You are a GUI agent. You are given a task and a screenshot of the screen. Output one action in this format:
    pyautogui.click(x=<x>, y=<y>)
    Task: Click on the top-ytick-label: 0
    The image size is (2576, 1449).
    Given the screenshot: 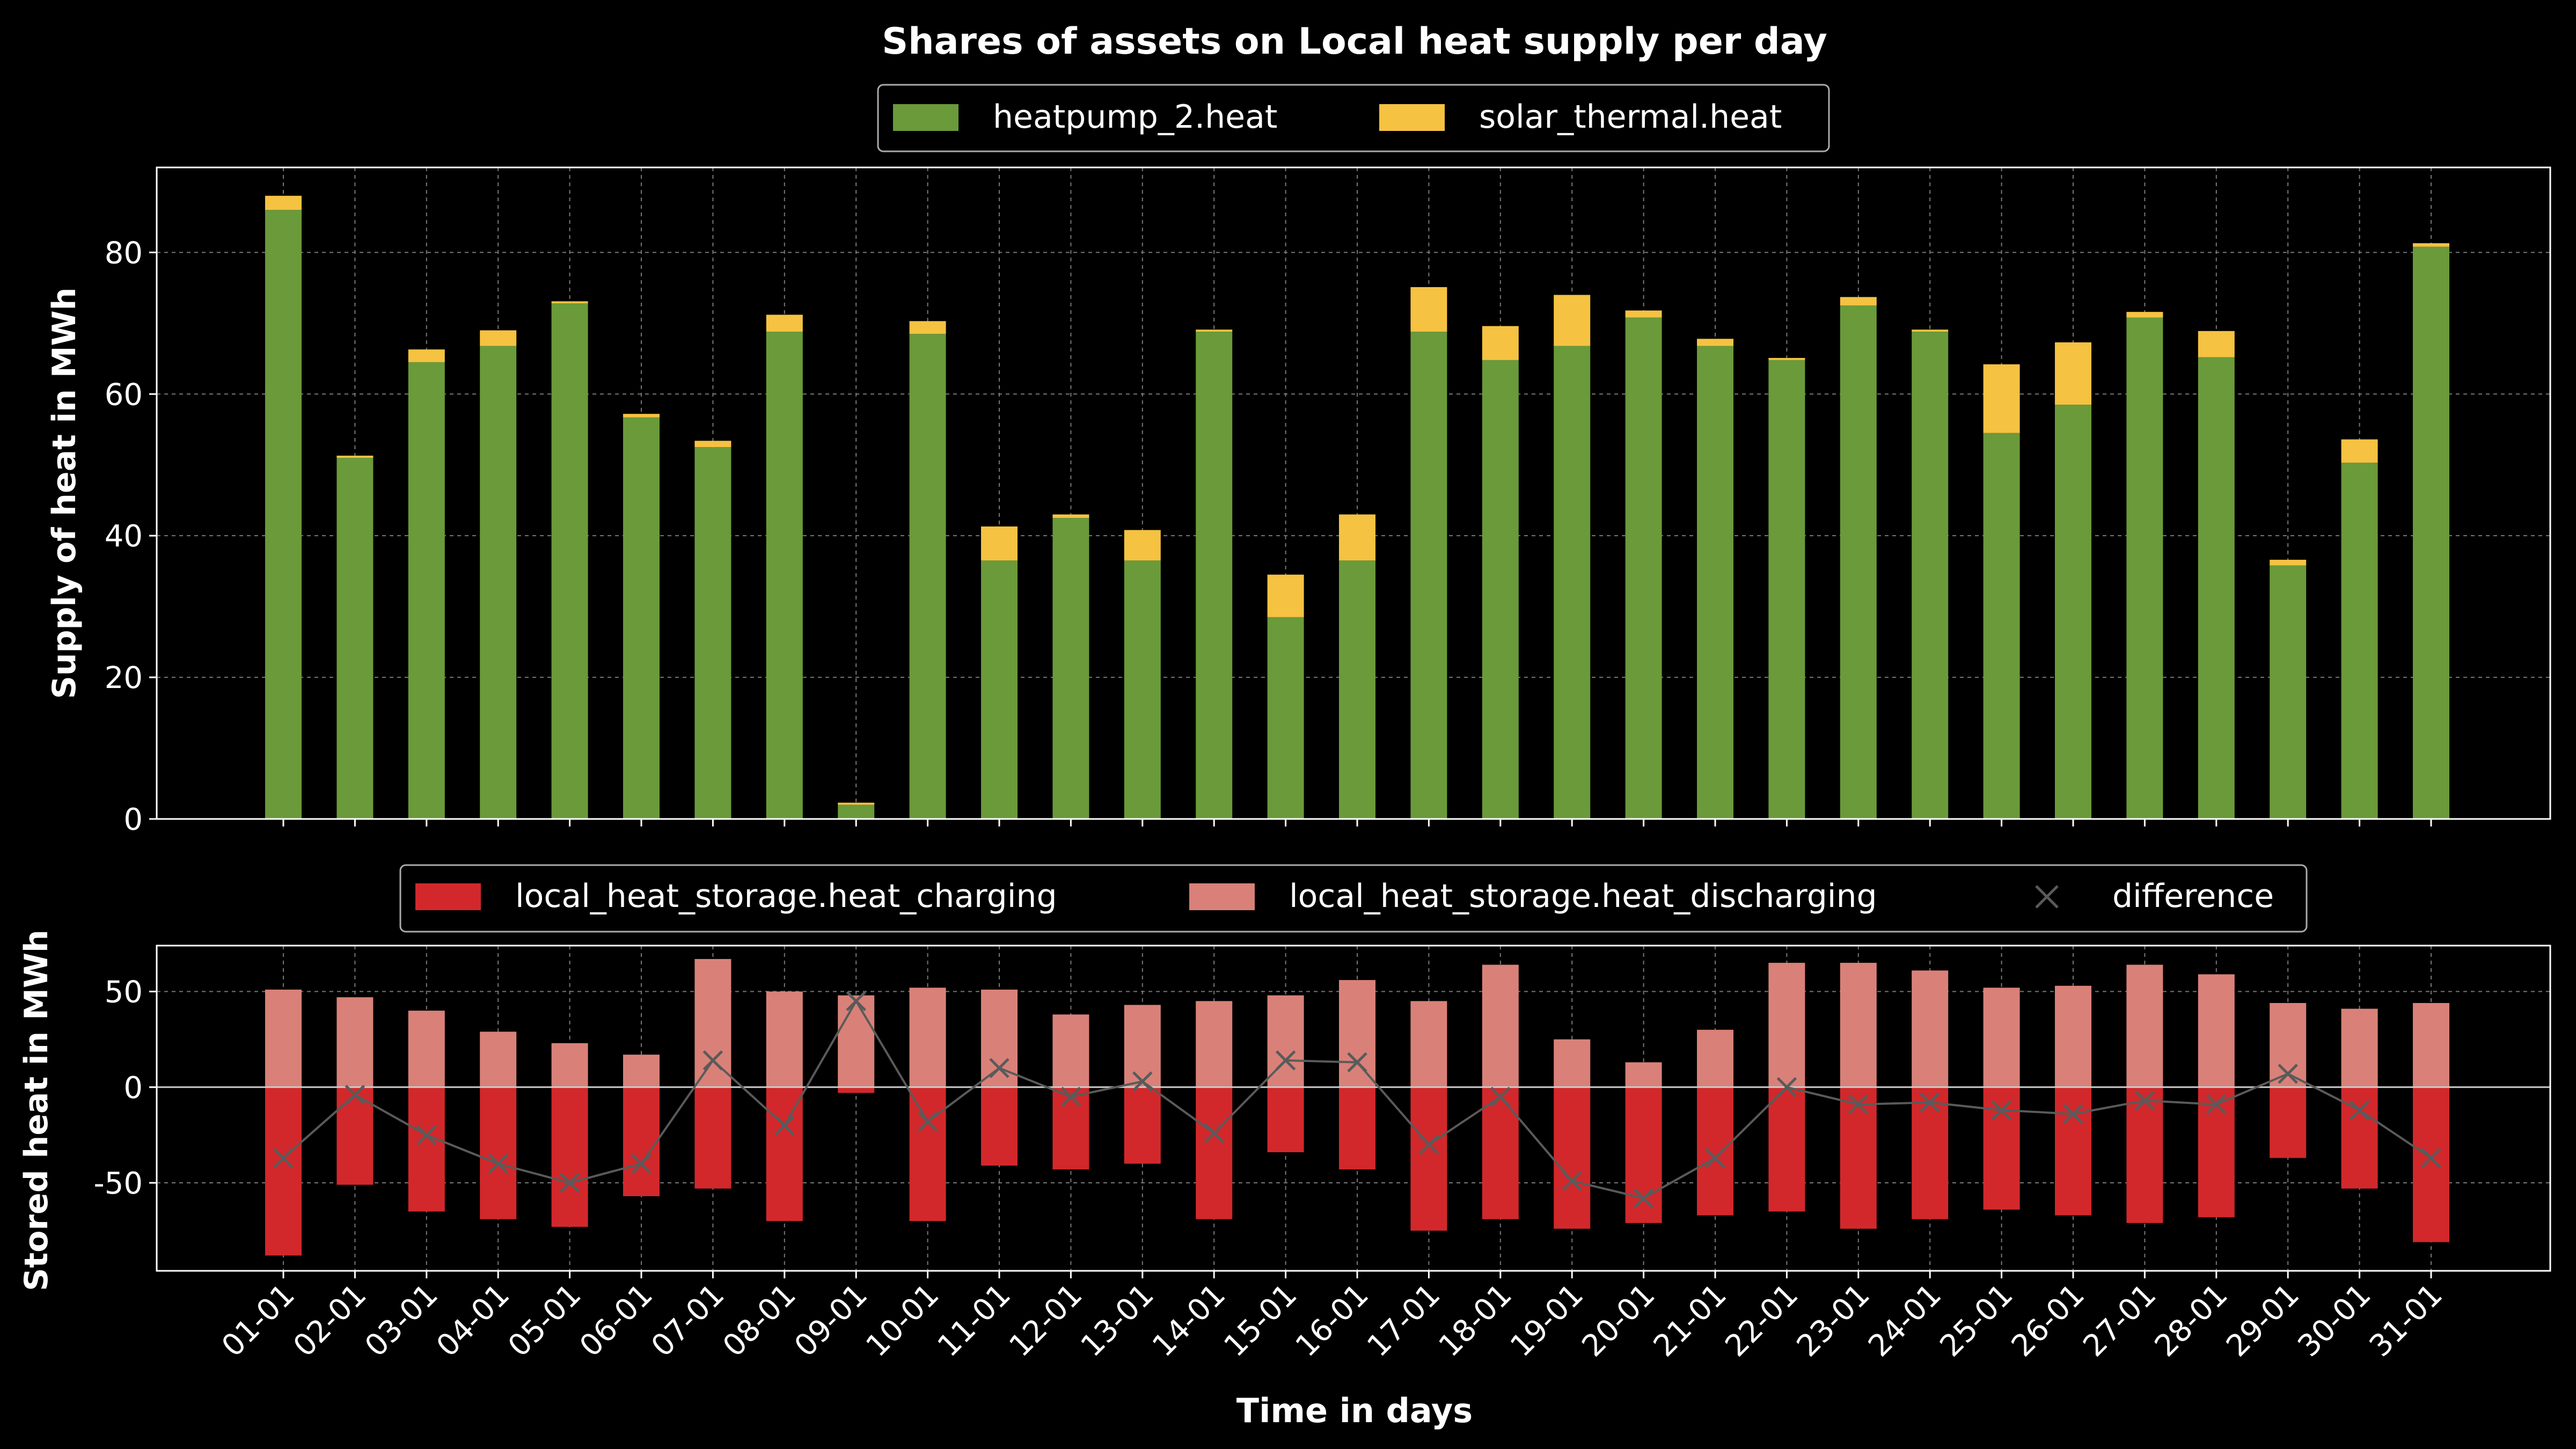 What is the action you would take?
    pyautogui.click(x=133, y=819)
    